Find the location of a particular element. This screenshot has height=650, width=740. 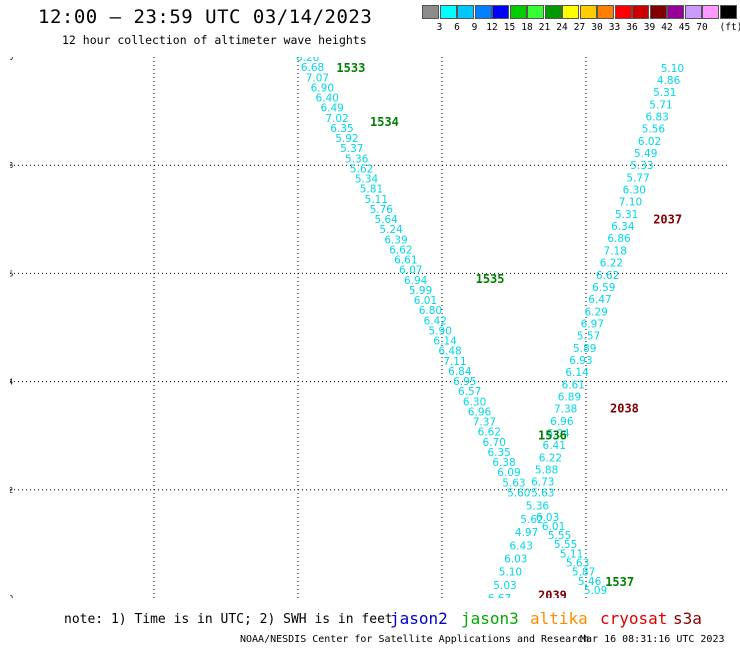

legend-label: 33 is located at coordinates (614, 27).